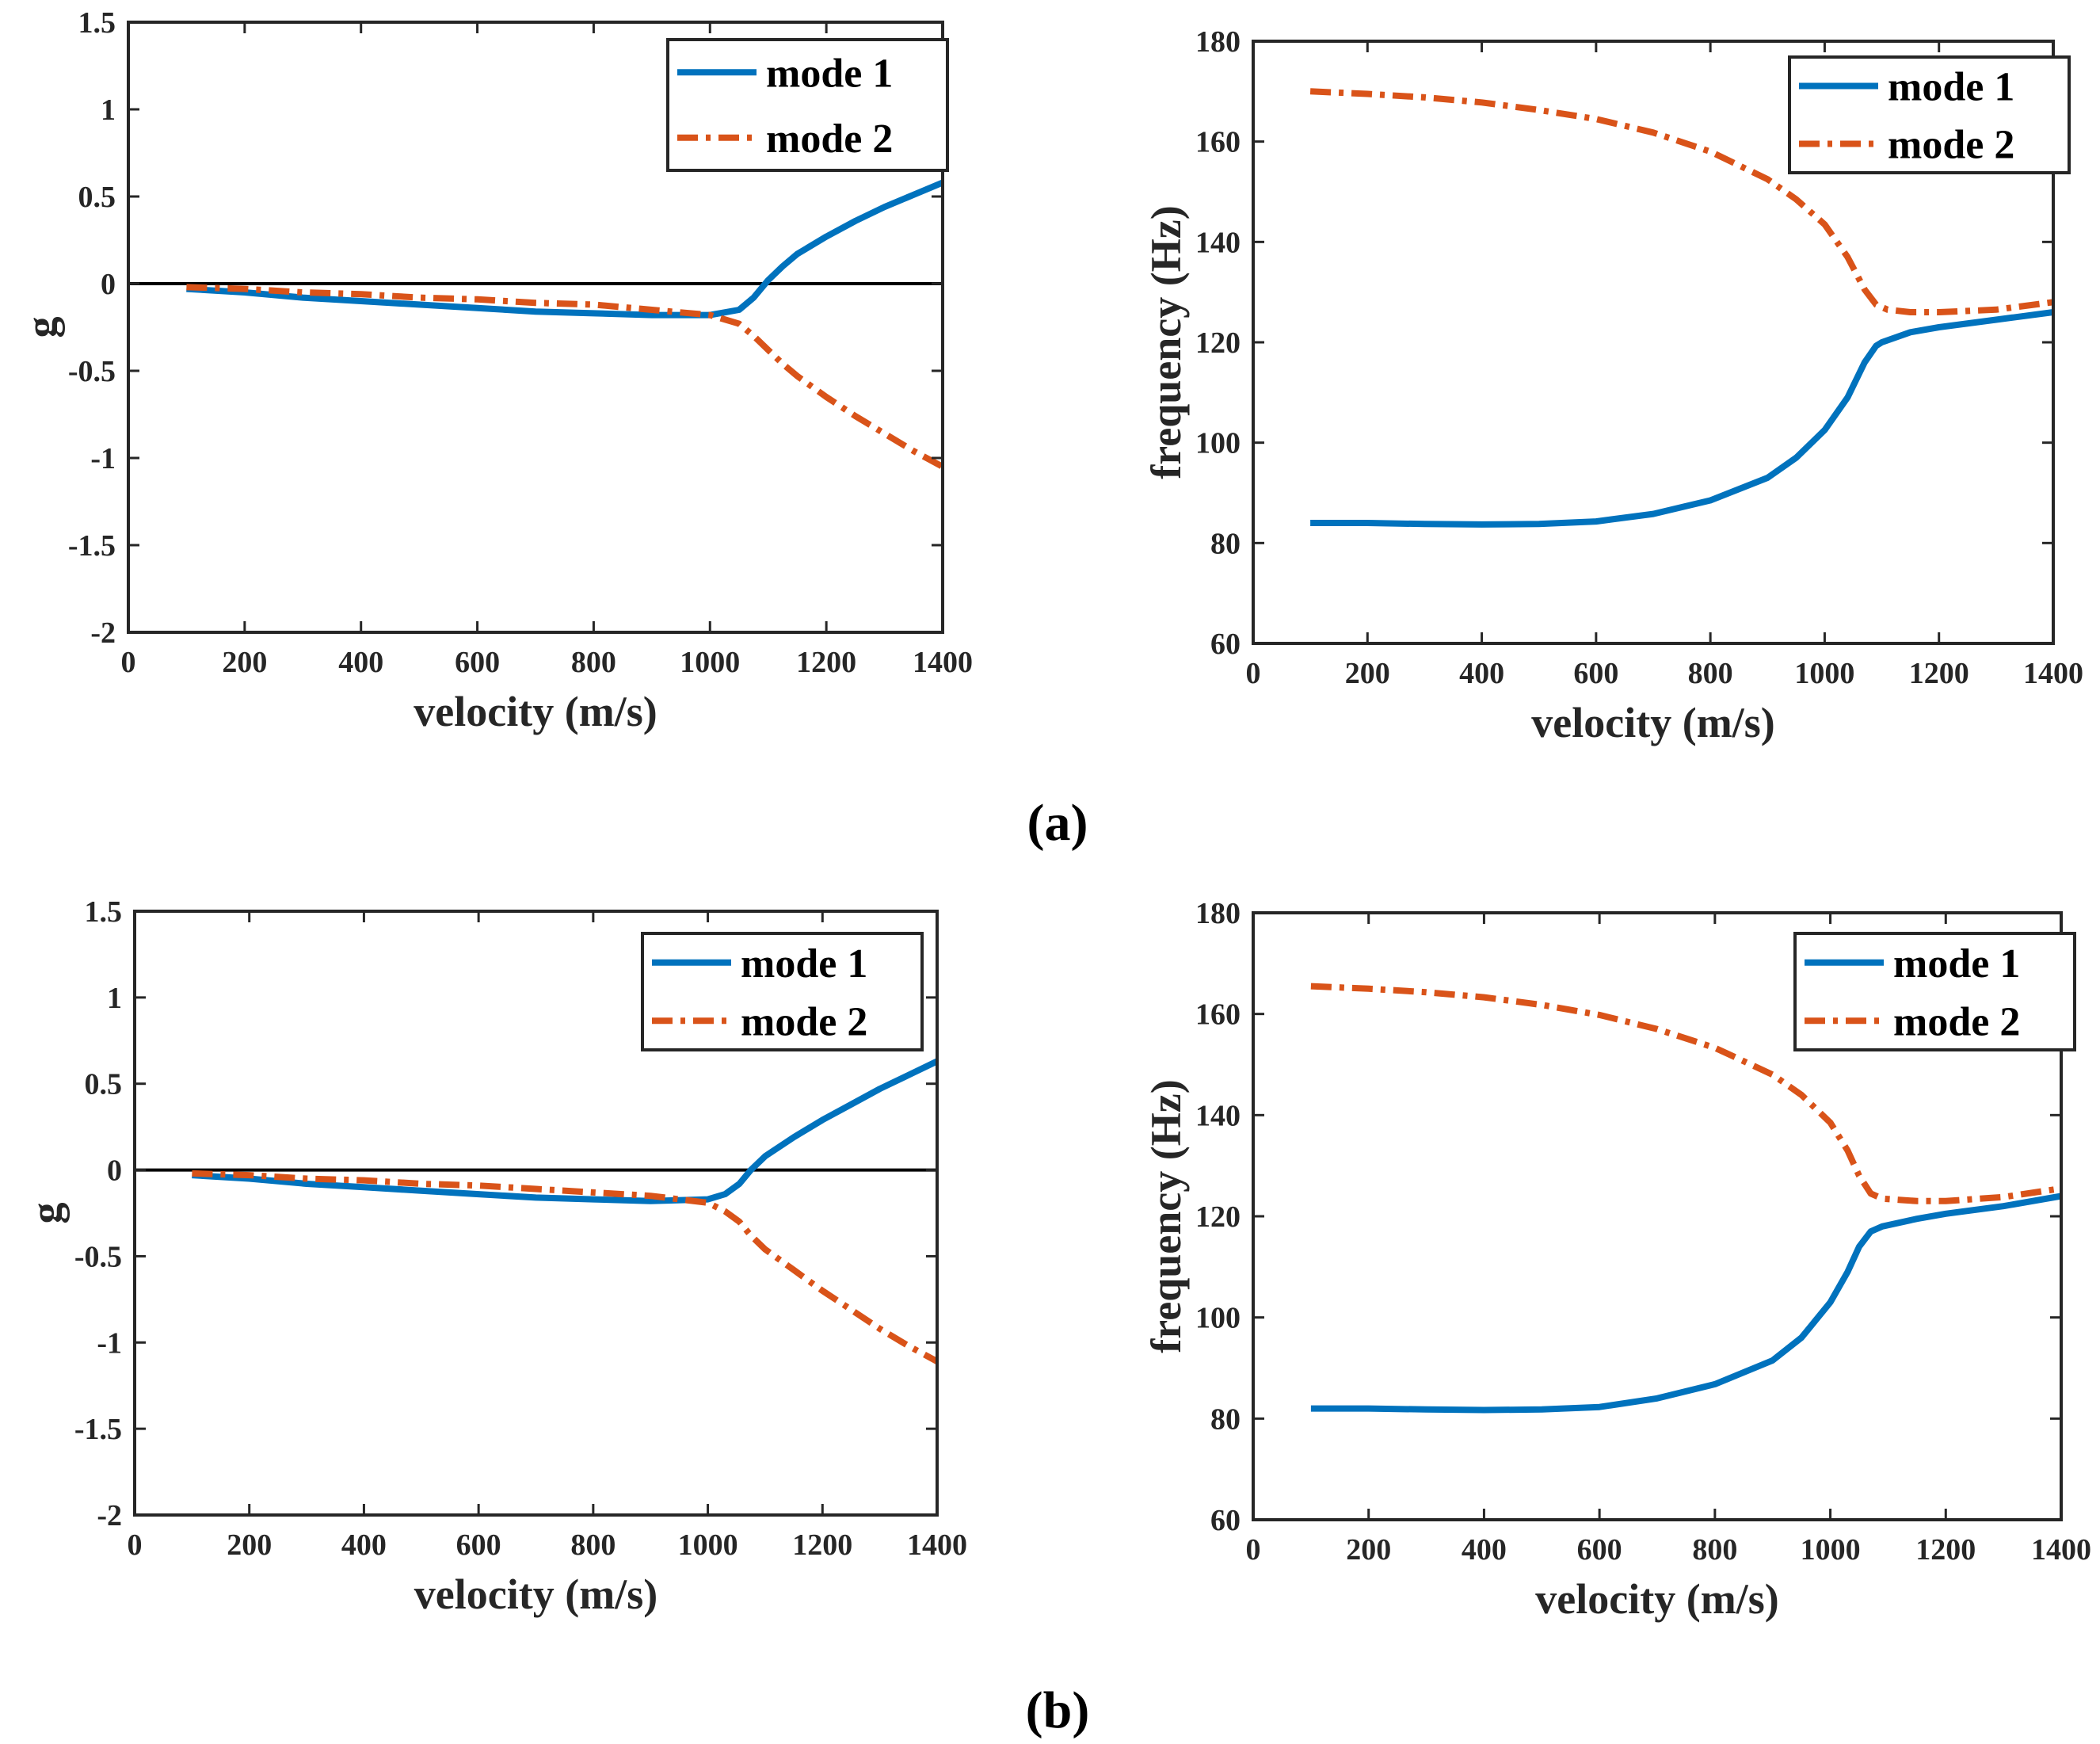  I want to click on caption-b: (b), so click(1058, 1710).